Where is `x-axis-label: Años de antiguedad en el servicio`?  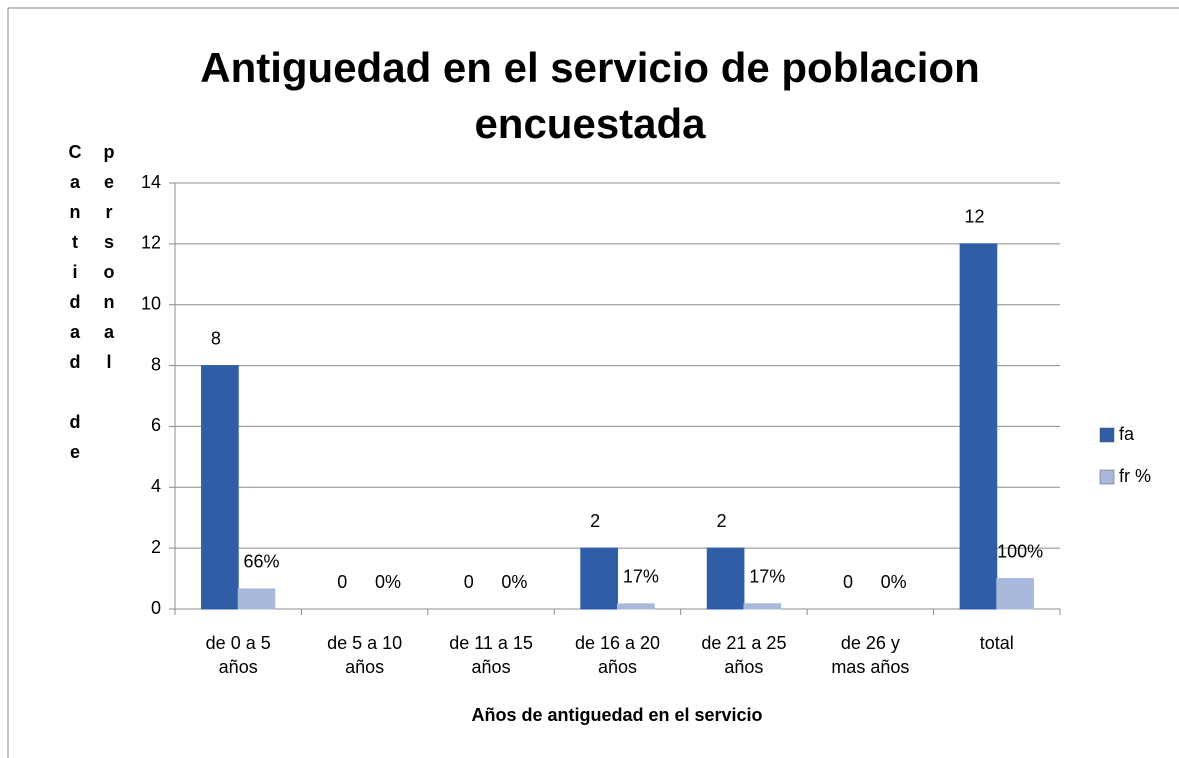
x-axis-label: Años de antiguedad en el servicio is located at coordinates (617, 715).